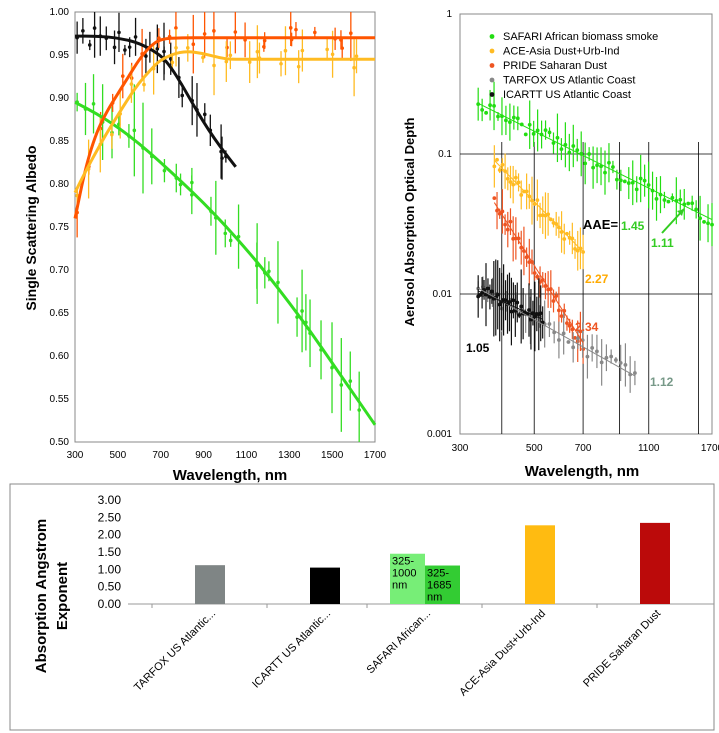 This screenshot has width=719, height=733. What do you see at coordinates (622, 649) in the screenshot?
I see `aae-category-label: PRIDE Saharan Dust` at bounding box center [622, 649].